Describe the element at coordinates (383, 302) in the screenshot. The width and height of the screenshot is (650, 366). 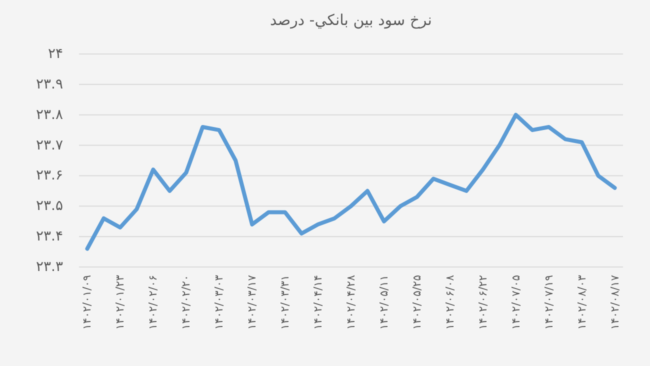
I see `x-tick-label: ۱۴۰۲/۰۵/۱۱` at that location.